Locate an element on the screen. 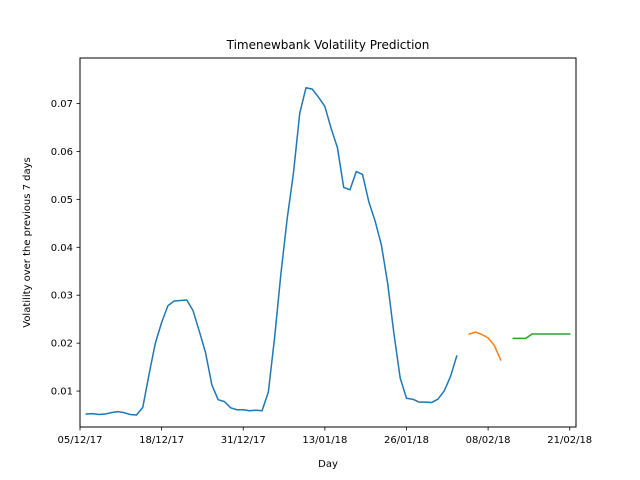 This screenshot has width=640, height=480. y-axis-label: Volatility over the previous 7 days is located at coordinates (27, 242).